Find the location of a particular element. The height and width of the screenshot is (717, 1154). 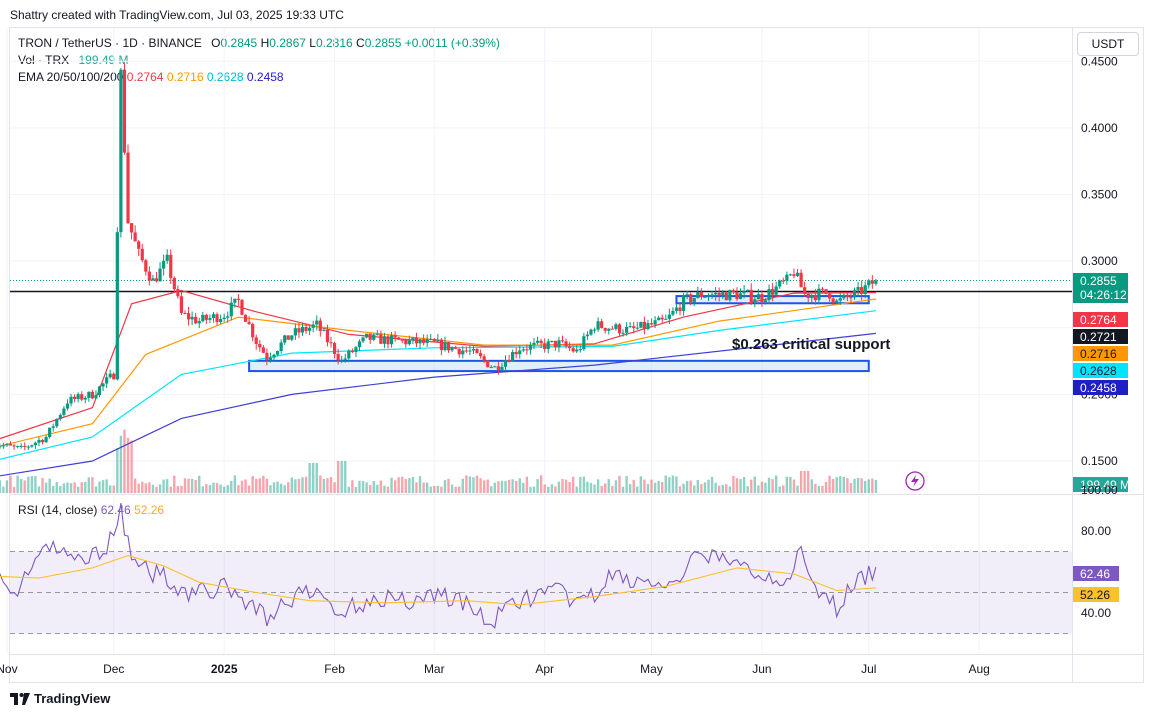

ema200-value: 0.2458 is located at coordinates (265, 77).